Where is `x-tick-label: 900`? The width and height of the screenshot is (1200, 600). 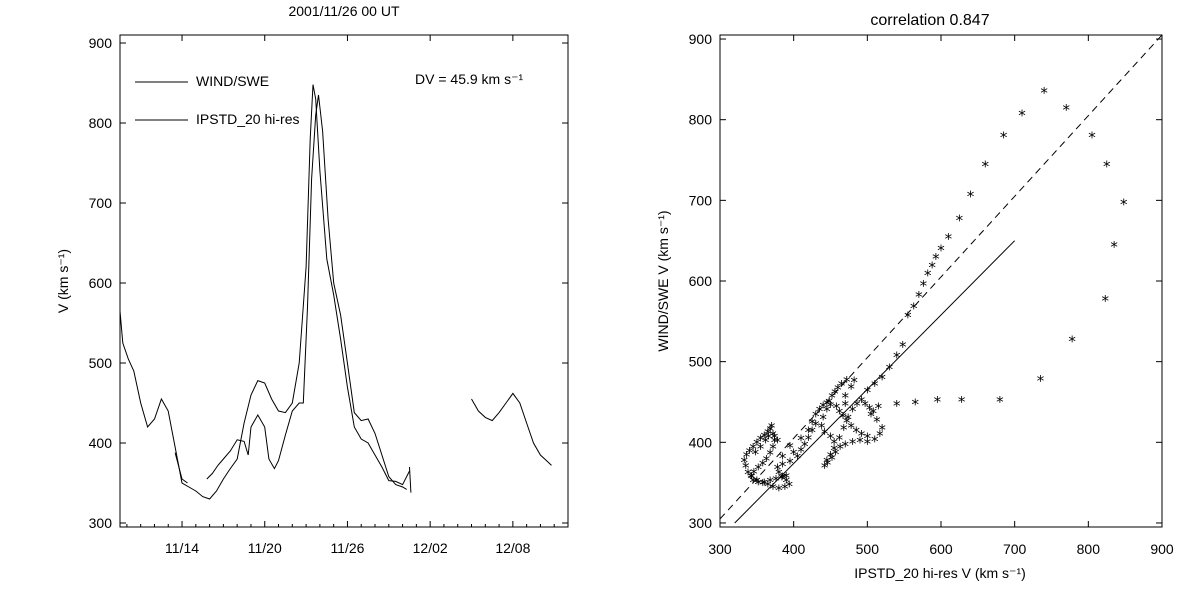 x-tick-label: 900 is located at coordinates (1162, 549).